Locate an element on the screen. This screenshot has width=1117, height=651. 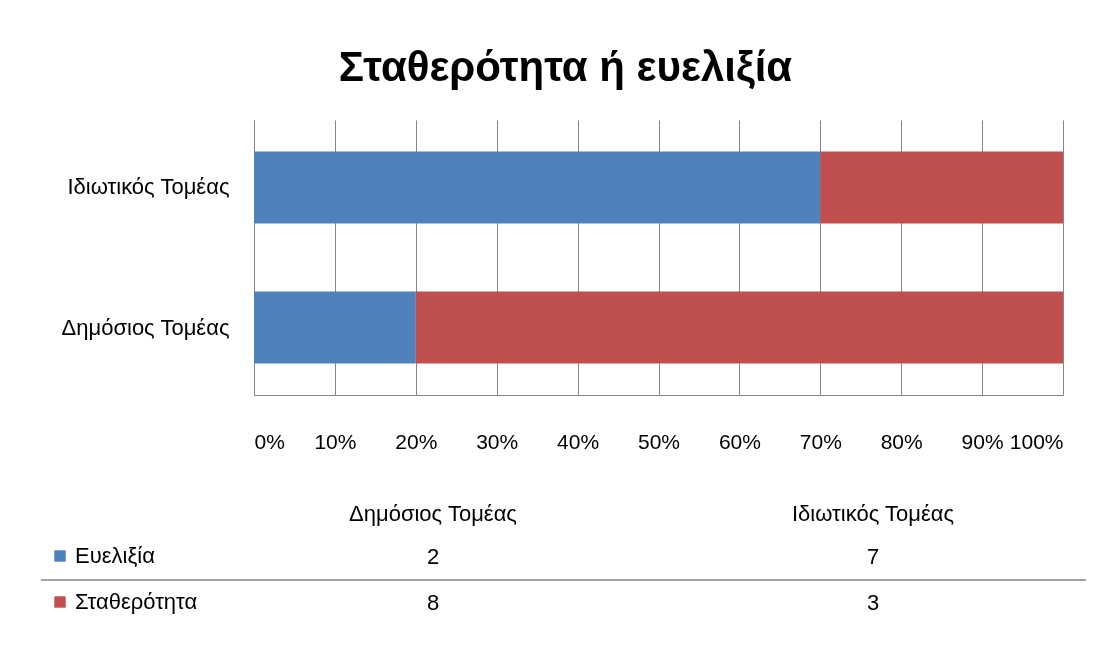
data-label: 8 is located at coordinates (433, 602).